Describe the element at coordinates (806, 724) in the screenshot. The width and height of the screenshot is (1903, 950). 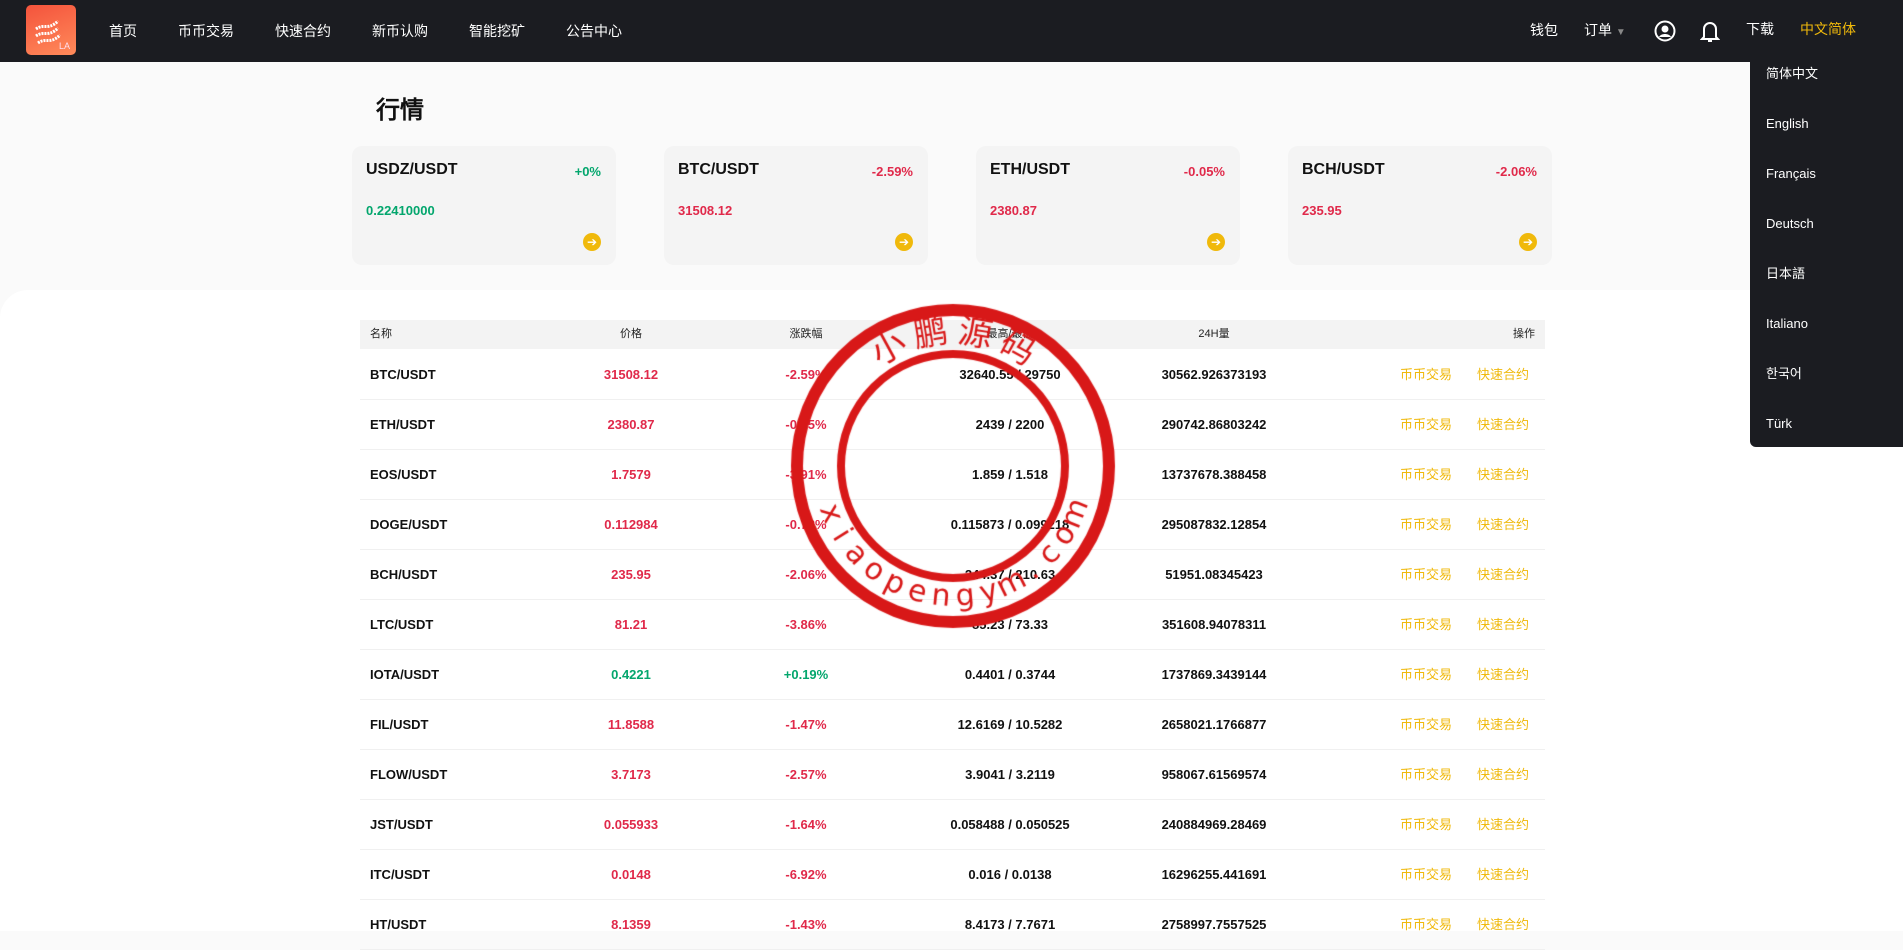
I see `row-change: -1.47%` at that location.